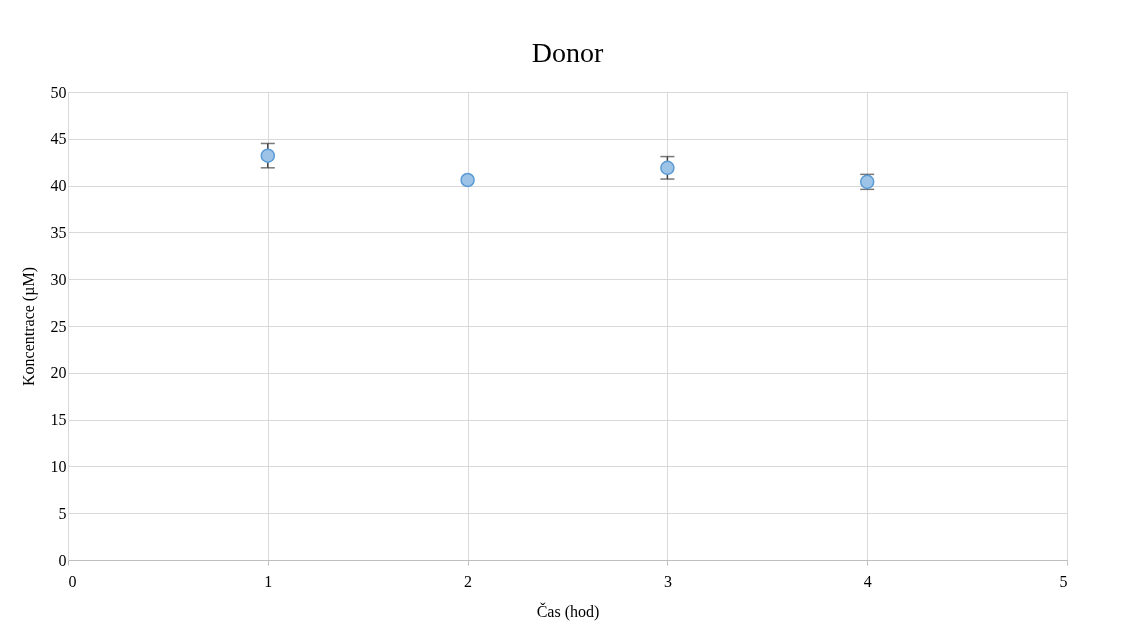 The height and width of the screenshot is (639, 1128). Describe the element at coordinates (667, 581) in the screenshot. I see `x-tick-label: 3` at that location.